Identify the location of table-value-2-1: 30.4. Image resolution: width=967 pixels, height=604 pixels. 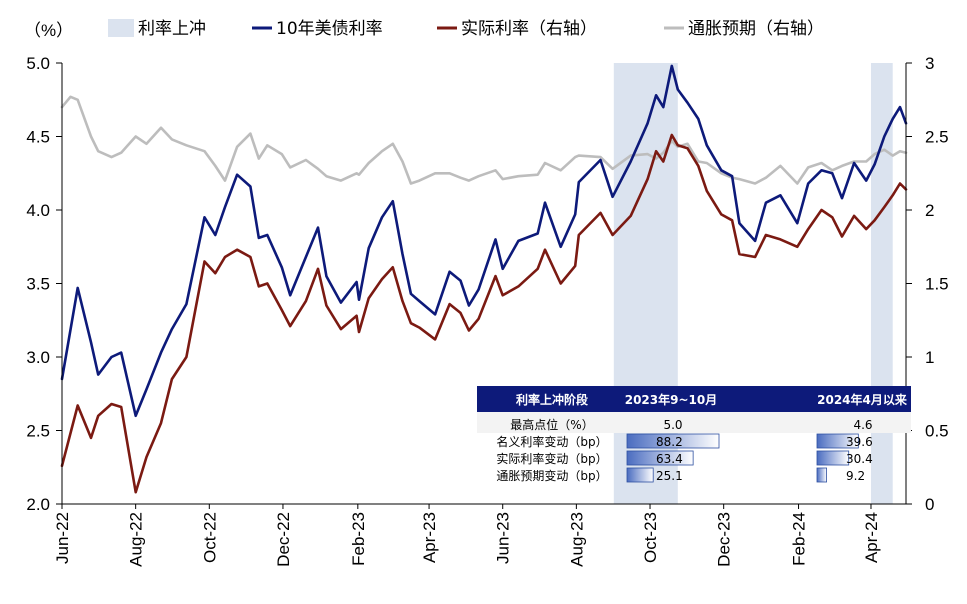
(859, 459).